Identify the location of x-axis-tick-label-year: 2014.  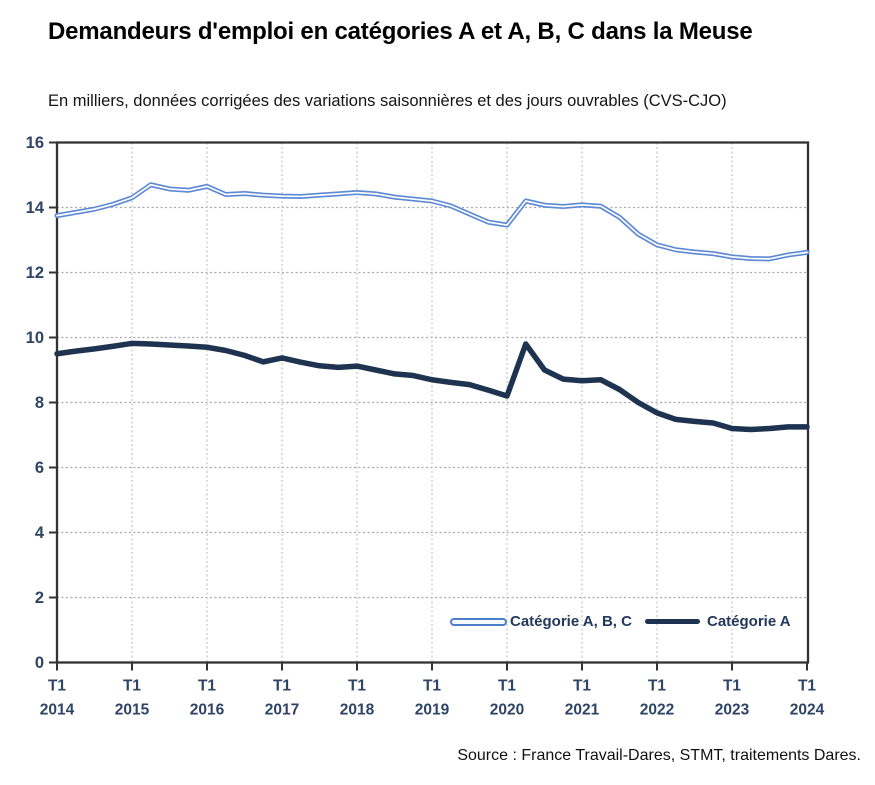
(57, 710).